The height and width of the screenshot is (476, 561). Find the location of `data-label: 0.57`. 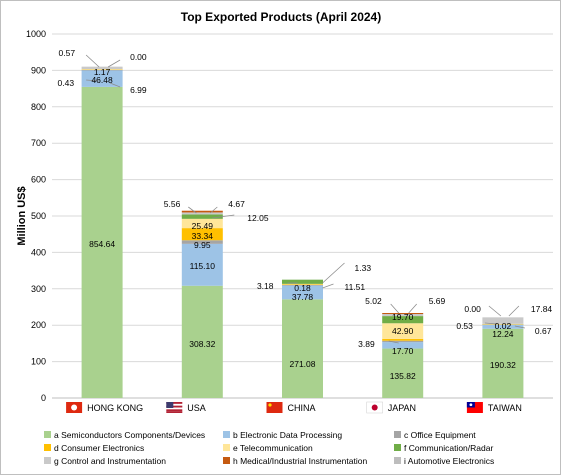

data-label: 0.57 is located at coordinates (67, 53).